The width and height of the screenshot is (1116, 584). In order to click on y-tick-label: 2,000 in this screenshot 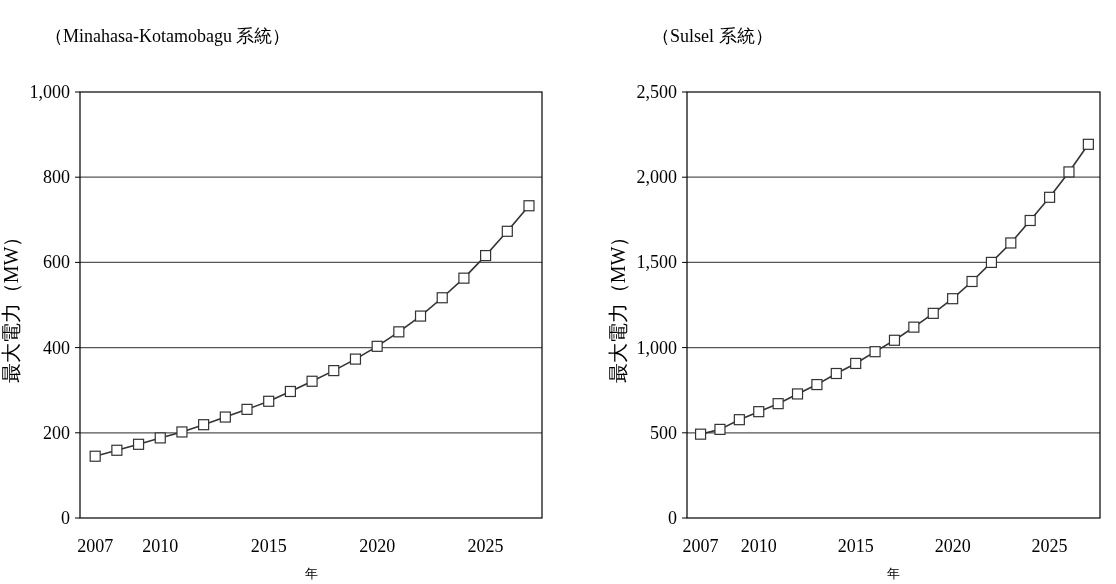, I will do `click(656, 177)`.